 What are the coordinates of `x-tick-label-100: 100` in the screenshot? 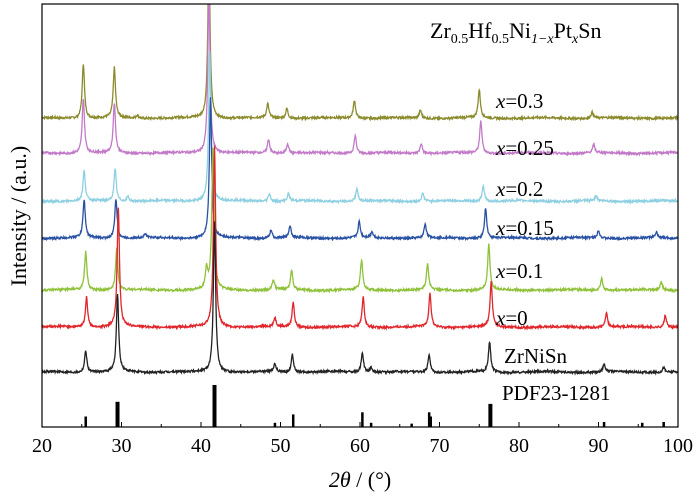 It's located at (678, 446).